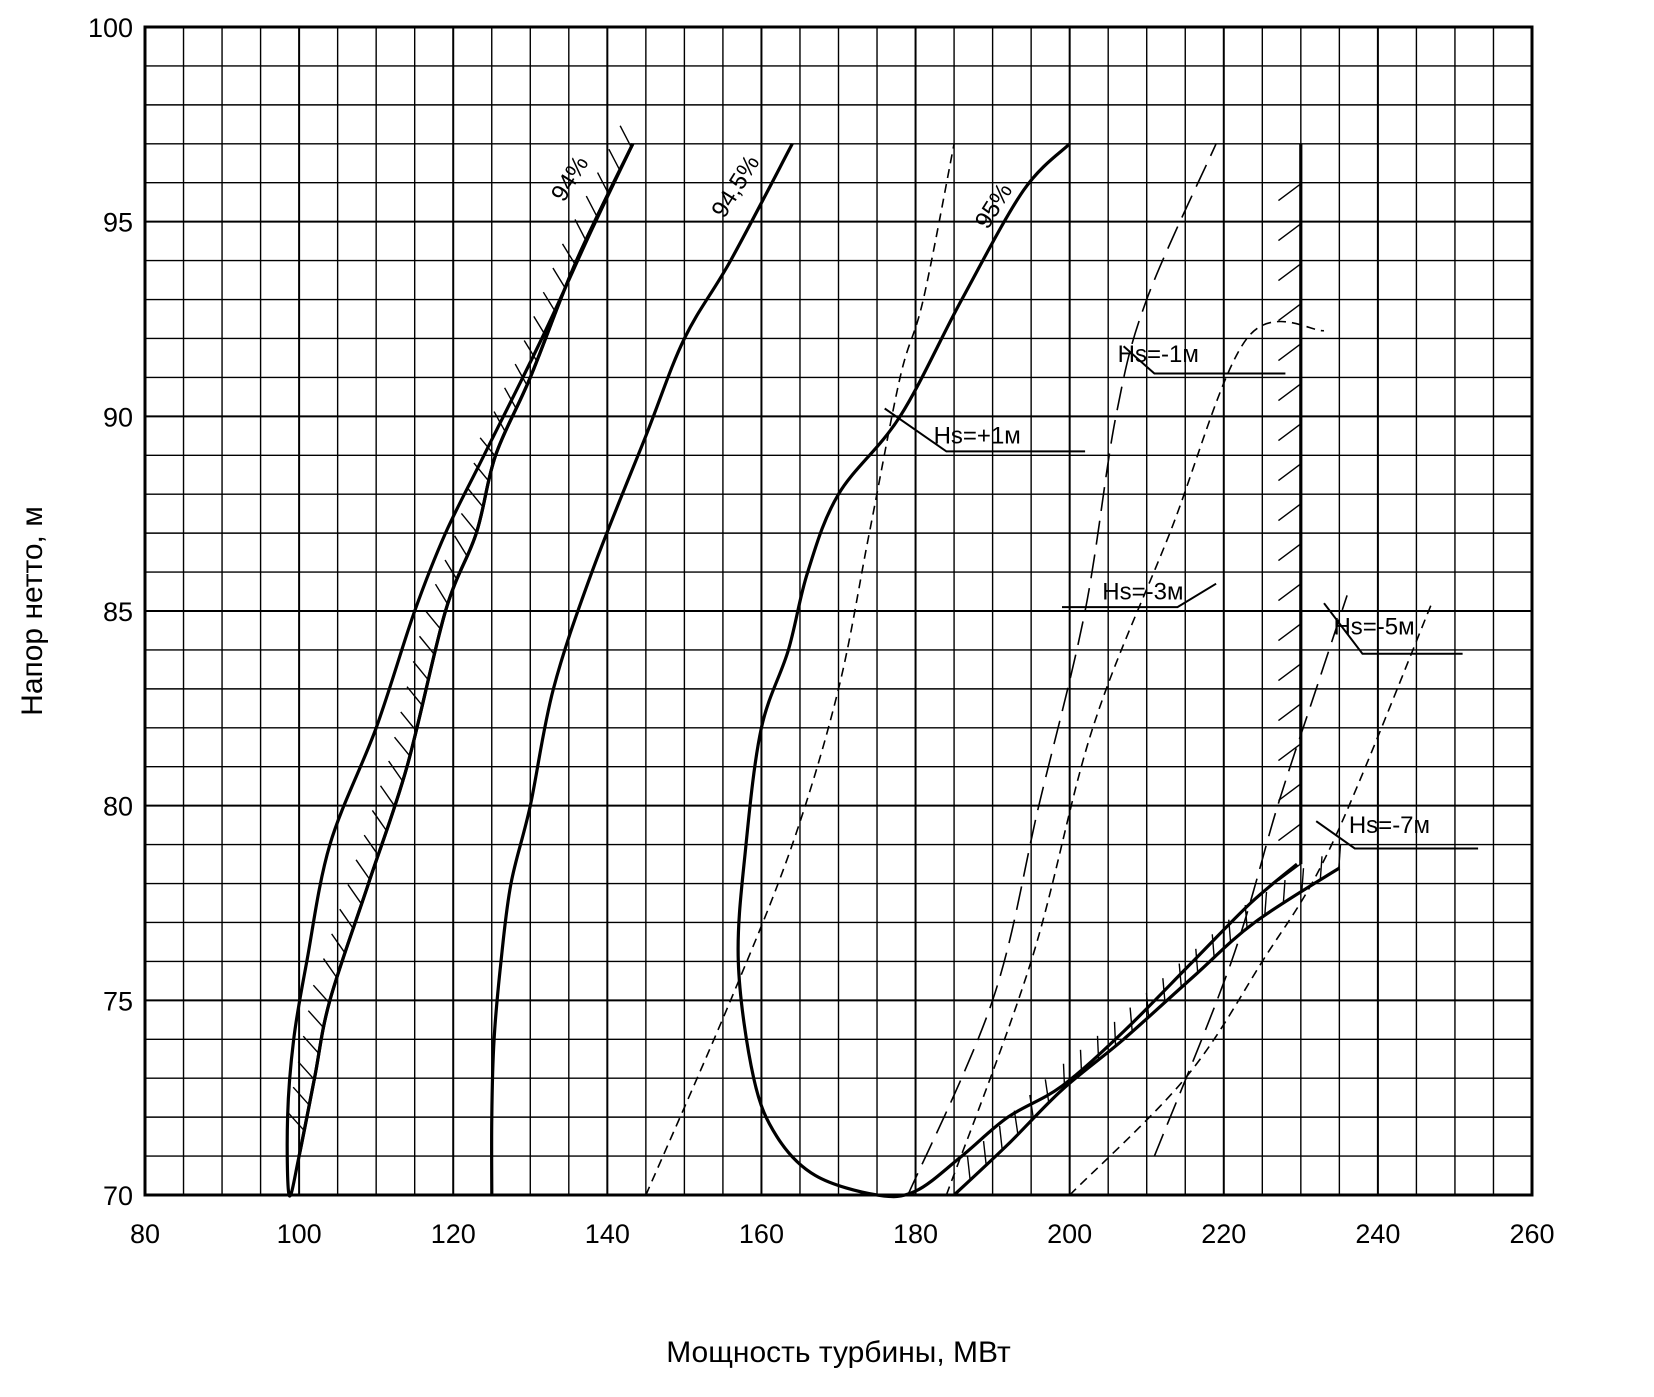 The width and height of the screenshot is (1654, 1397). What do you see at coordinates (1223, 1234) in the screenshot?
I see `x-tick-label: 220` at bounding box center [1223, 1234].